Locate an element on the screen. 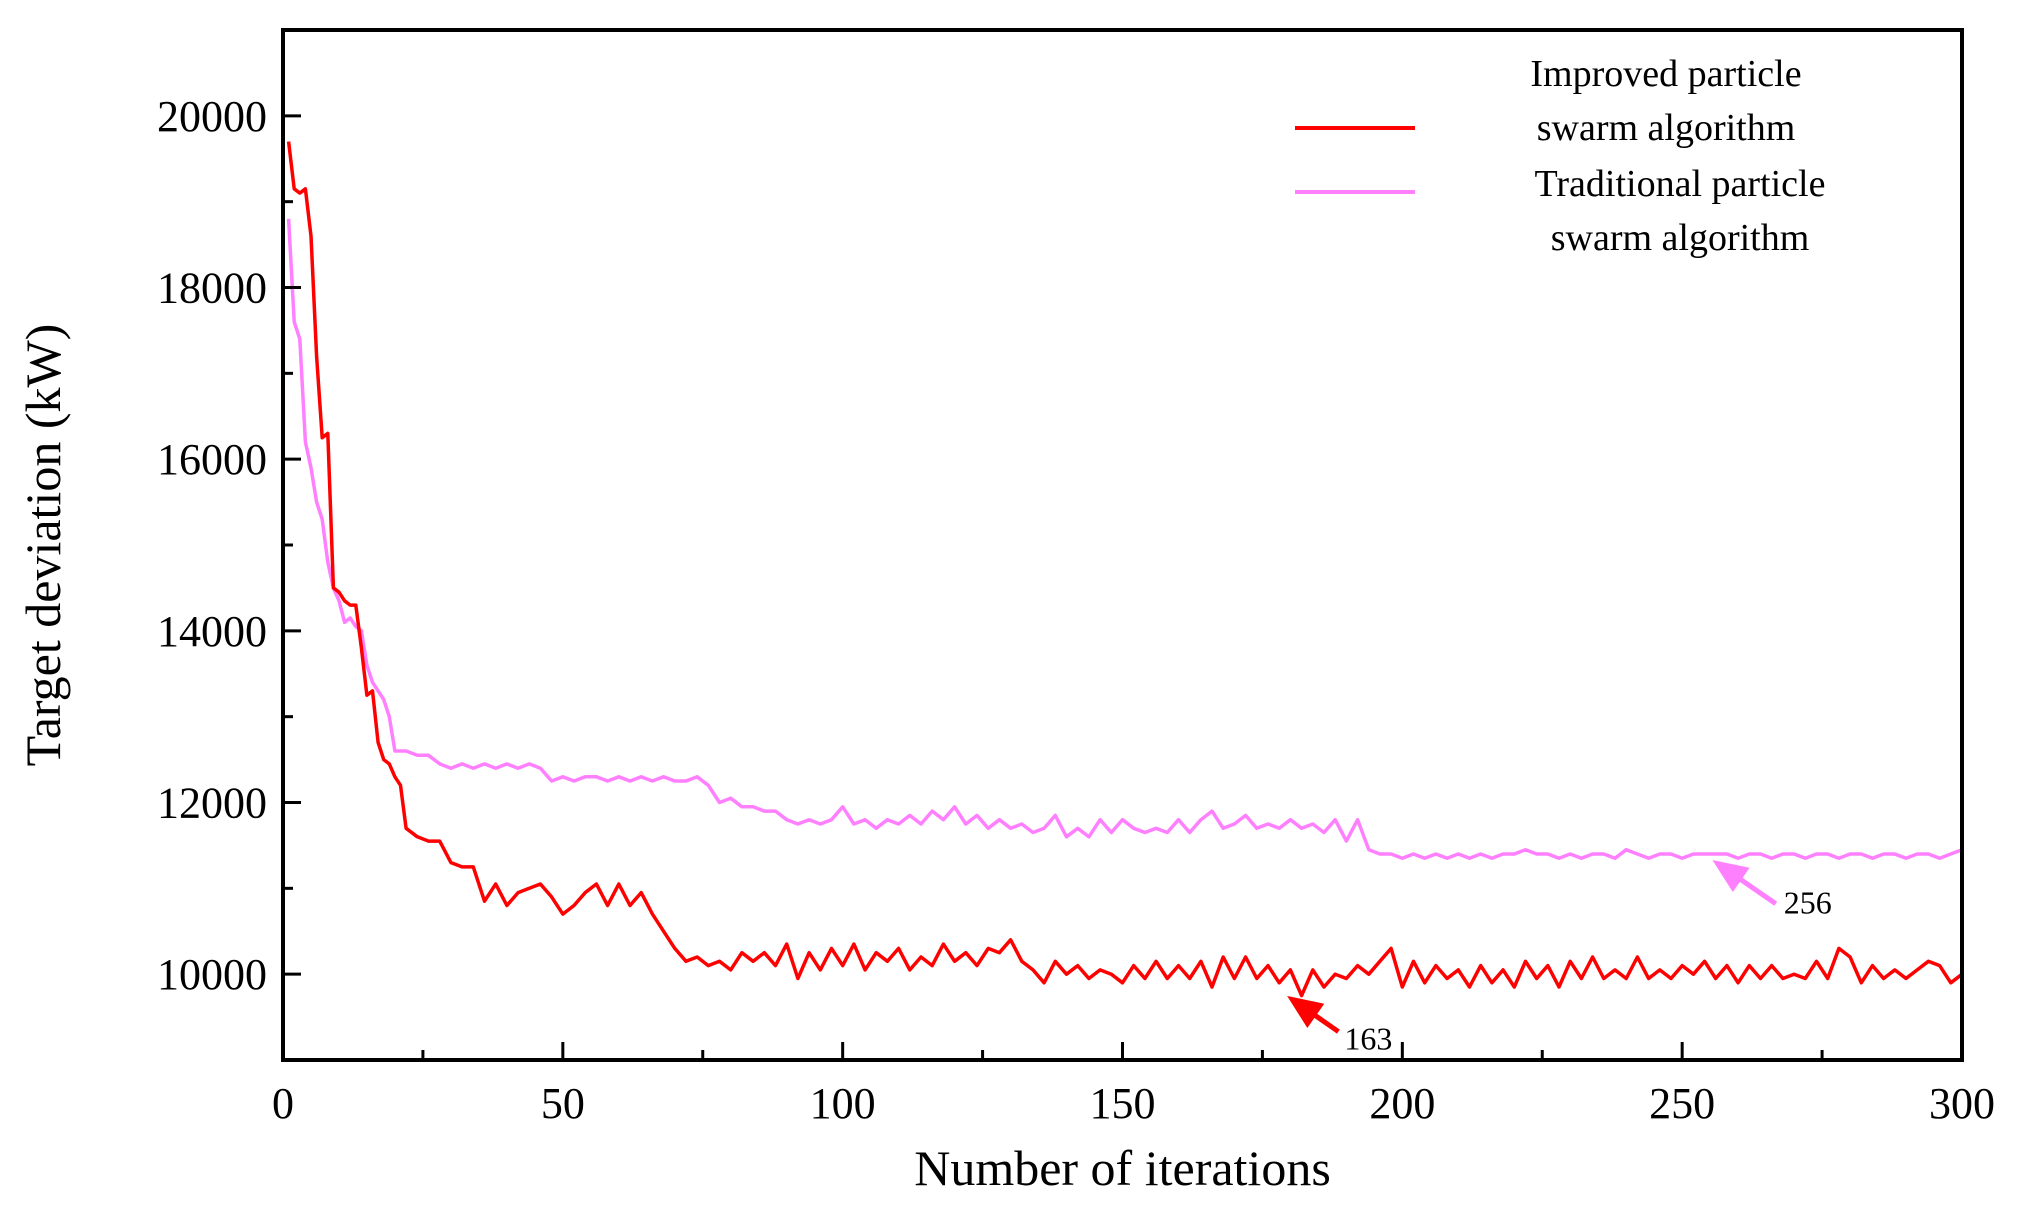 This screenshot has width=2025, height=1205. x-tick-label: 0 is located at coordinates (283, 1103).